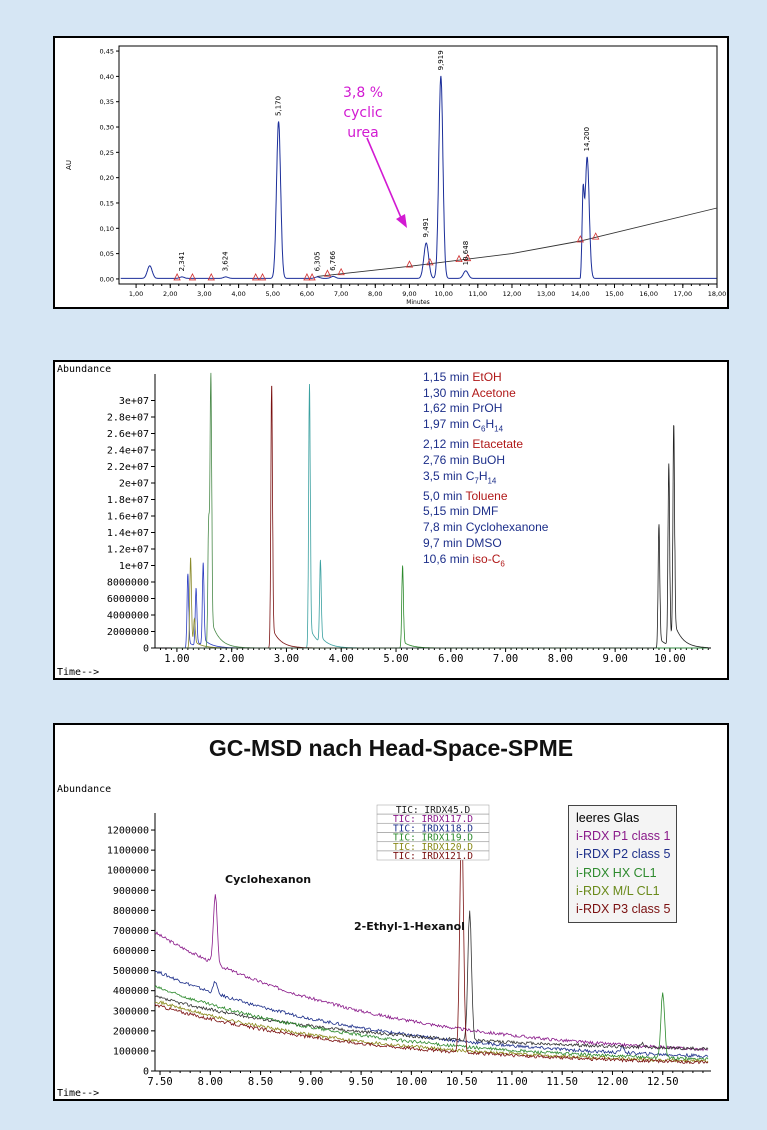  What do you see at coordinates (107, 77) in the screenshot?
I see `y-tick-label: 0,40` at bounding box center [107, 77].